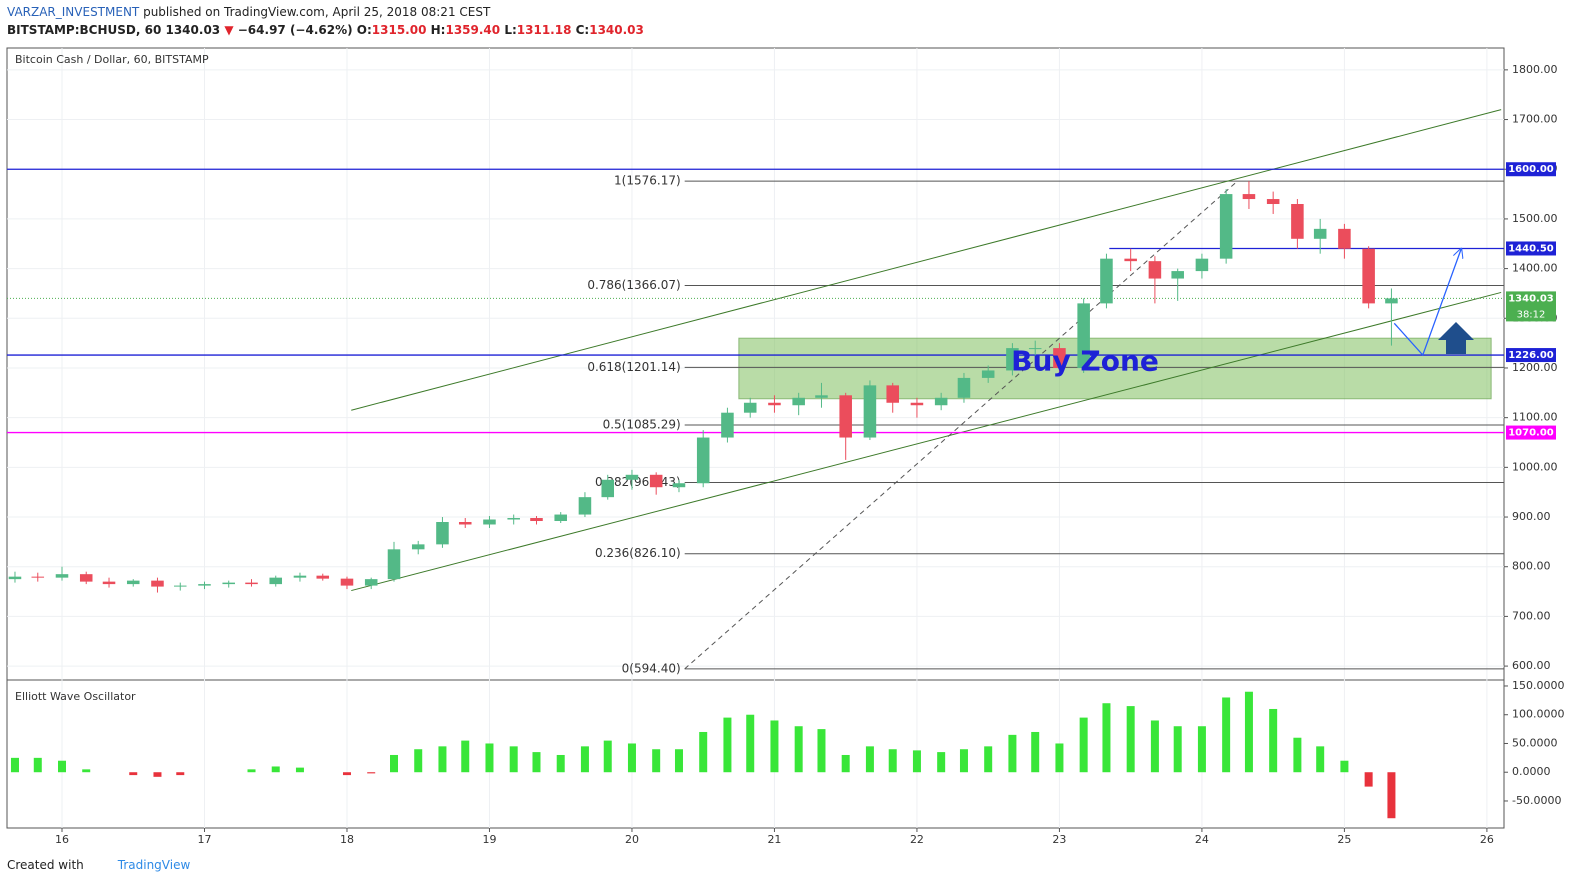  What do you see at coordinates (647, 181) in the screenshot?
I see `fib-label: 1(1576.17)` at bounding box center [647, 181].